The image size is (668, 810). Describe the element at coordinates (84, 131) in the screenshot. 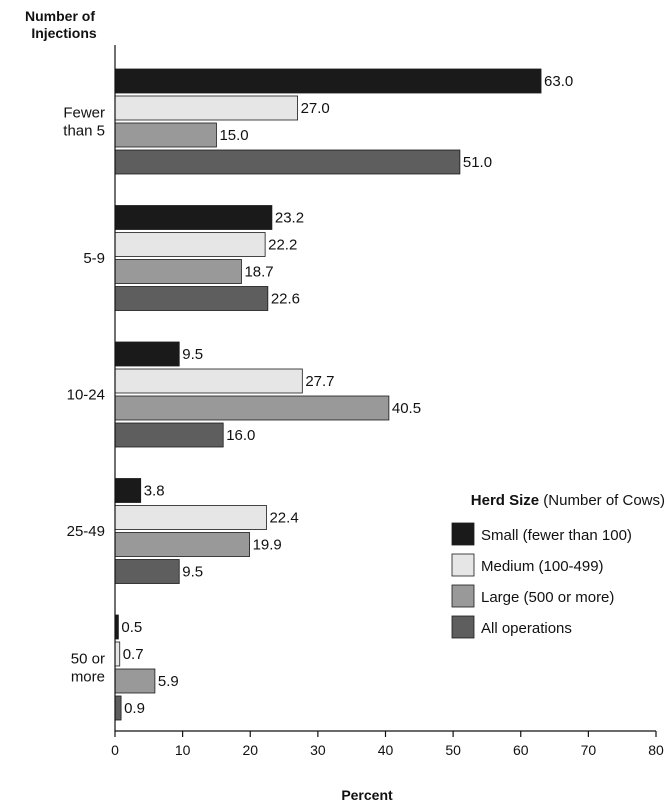

I see `category-label: than 5` at that location.